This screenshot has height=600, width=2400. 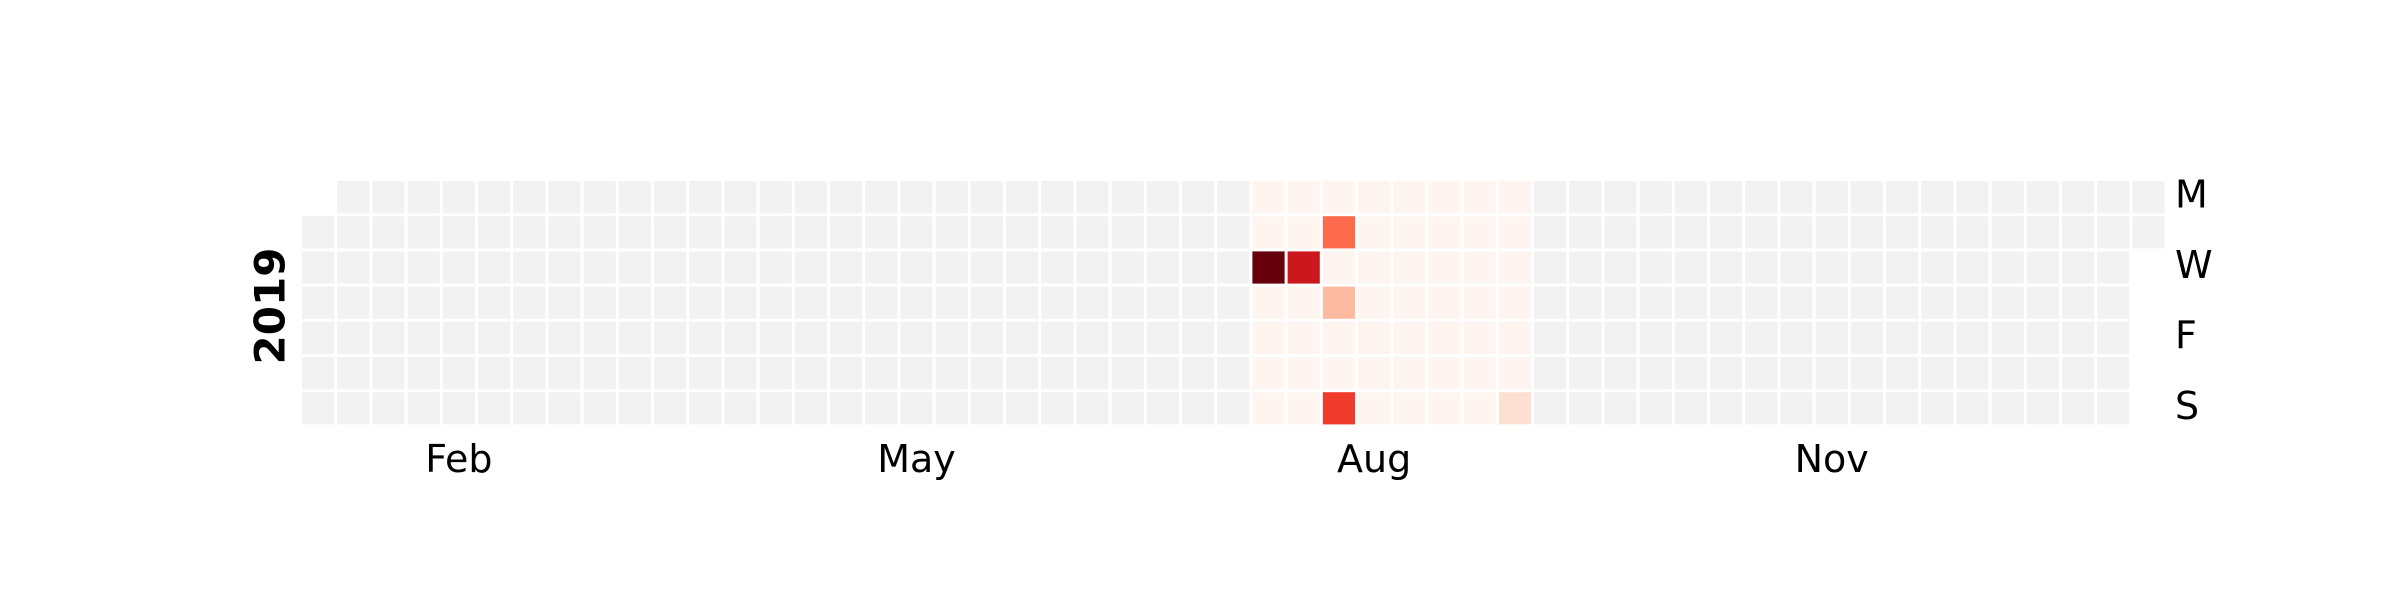 I want to click on month-label-nov: Nov, so click(x=1832, y=459).